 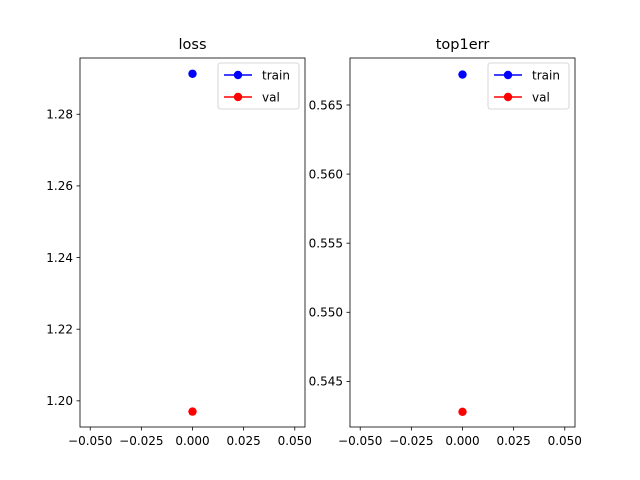 I want to click on y-tick-label: 1.20, so click(x=59, y=401).